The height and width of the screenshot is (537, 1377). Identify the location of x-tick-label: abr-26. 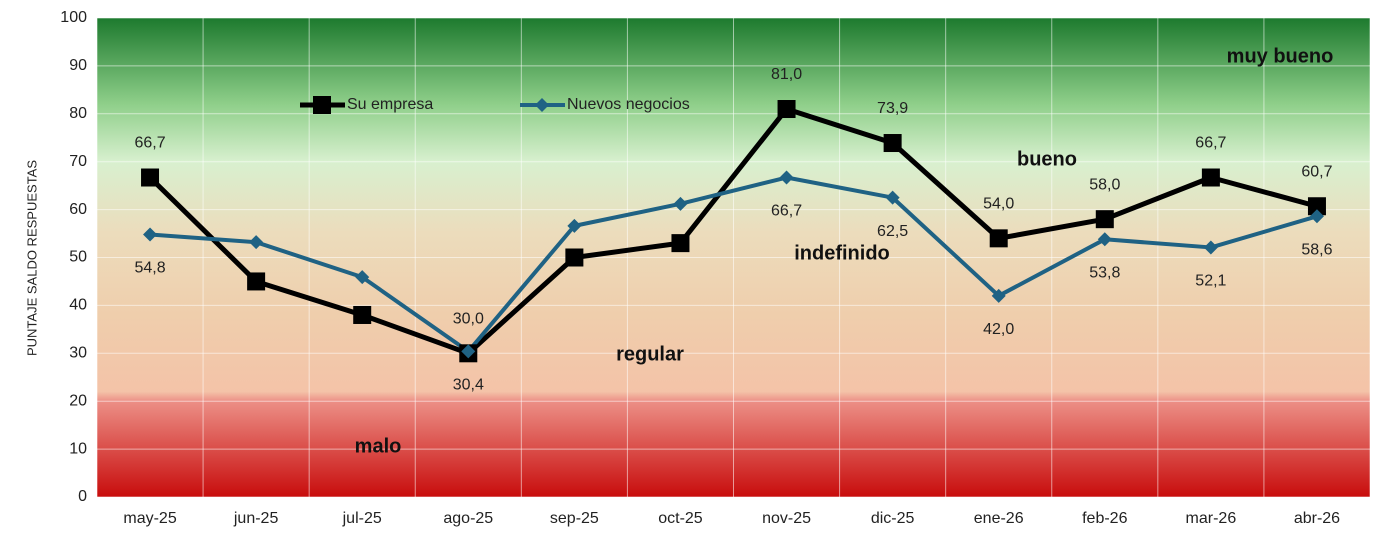
(1317, 518).